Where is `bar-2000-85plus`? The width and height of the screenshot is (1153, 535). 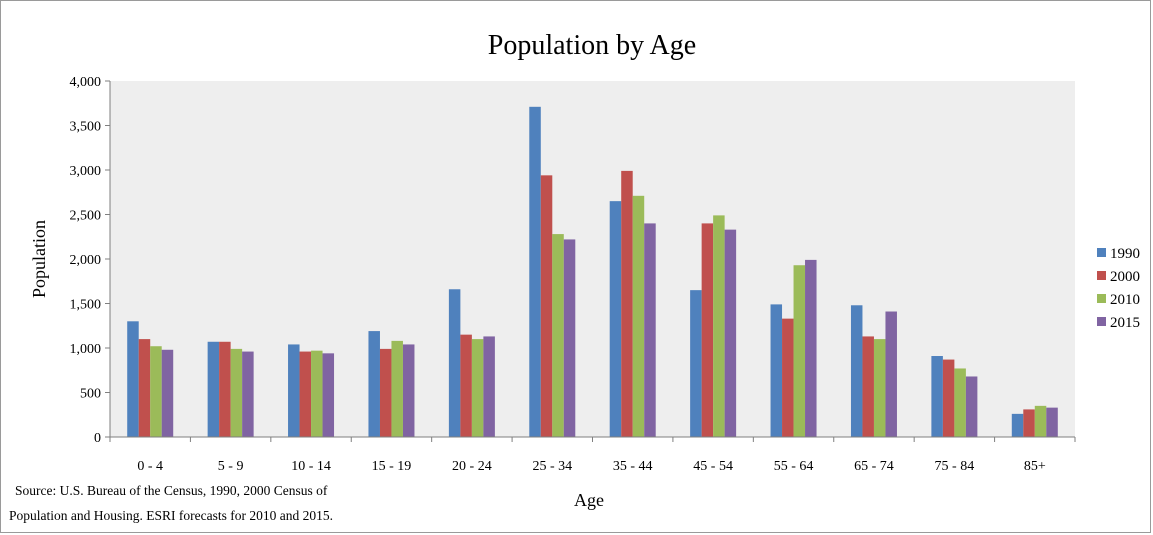
bar-2000-85plus is located at coordinates (1029, 423).